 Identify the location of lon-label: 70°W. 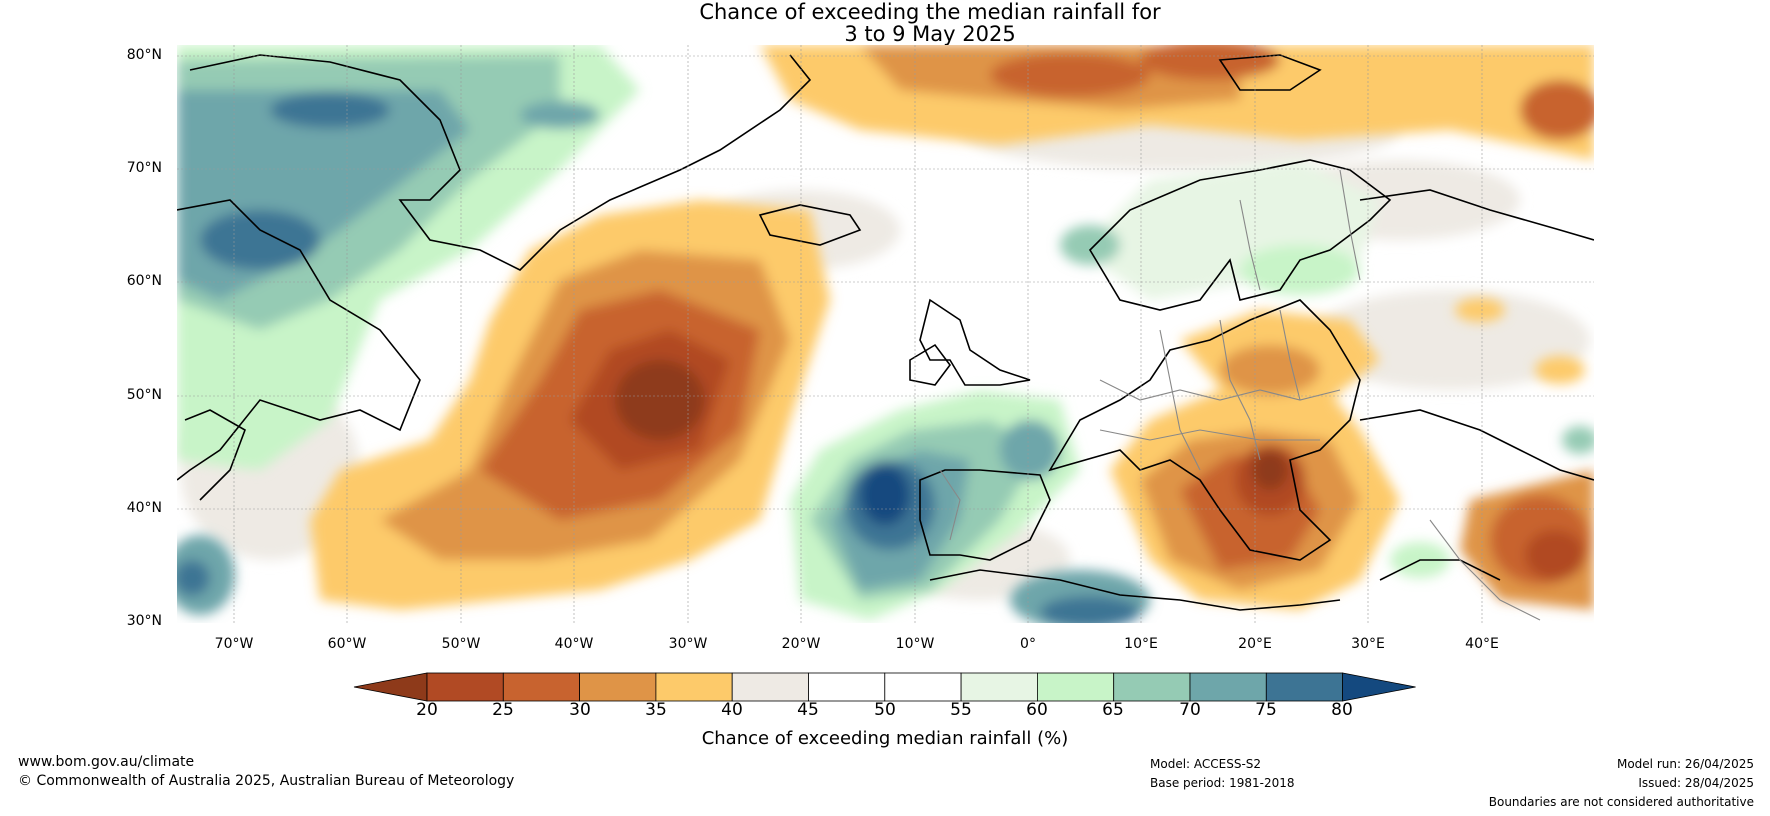
(234, 644).